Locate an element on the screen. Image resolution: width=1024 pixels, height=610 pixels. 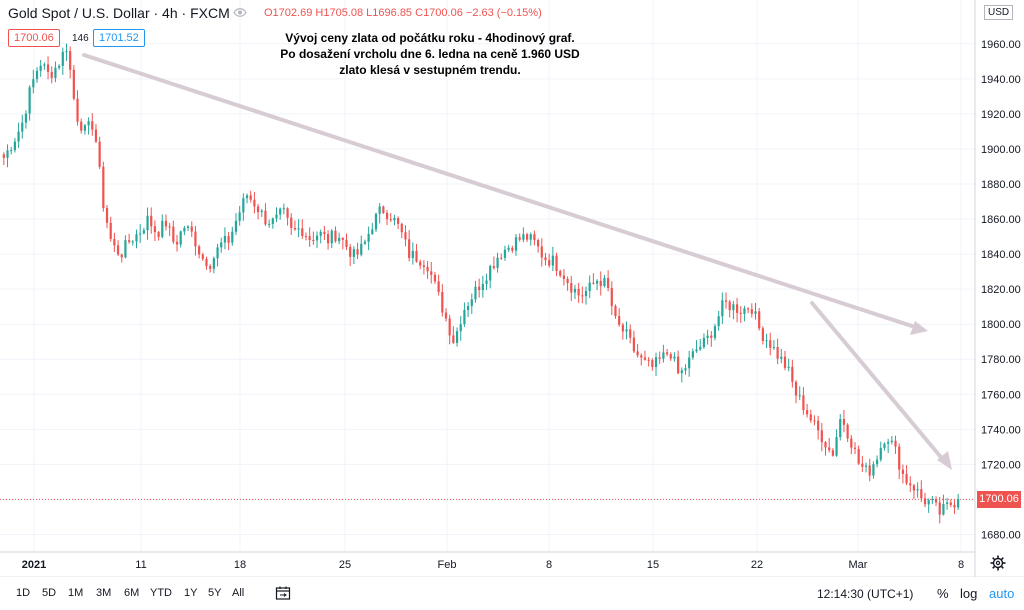
timeframe-5d: 5D is located at coordinates (49, 593).